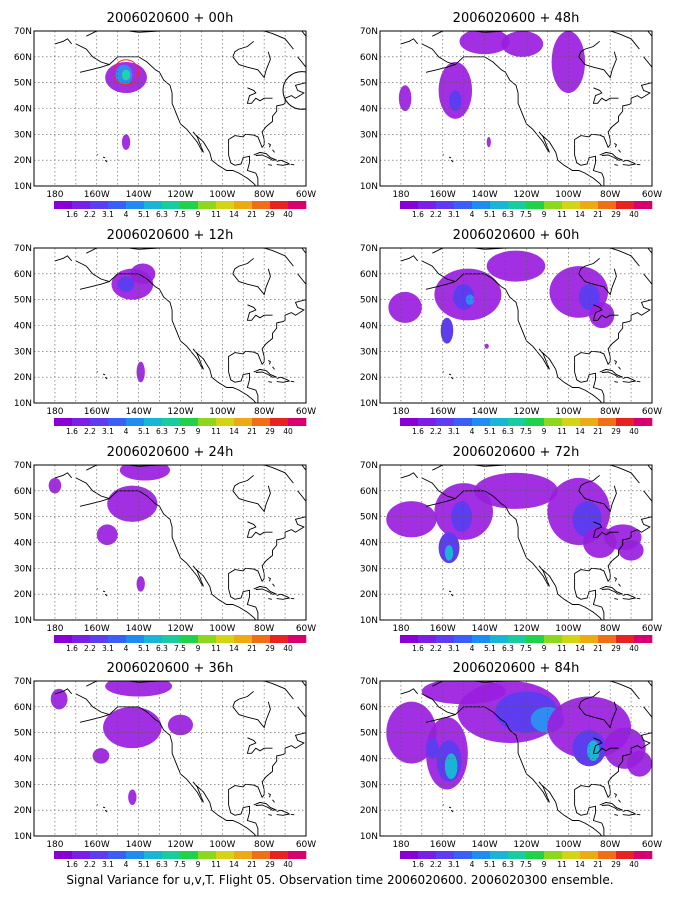 The height and width of the screenshot is (900, 692). What do you see at coordinates (126, 72) in the screenshot?
I see `target-circle` at bounding box center [126, 72].